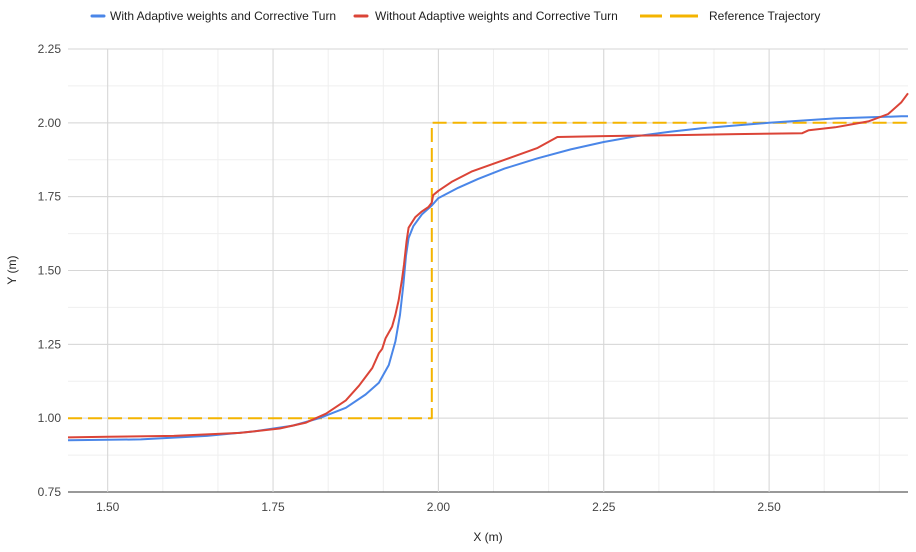 Image resolution: width=916 pixels, height=552 pixels. What do you see at coordinates (50, 492) in the screenshot?
I see `y-tick-label: 0.75` at bounding box center [50, 492].